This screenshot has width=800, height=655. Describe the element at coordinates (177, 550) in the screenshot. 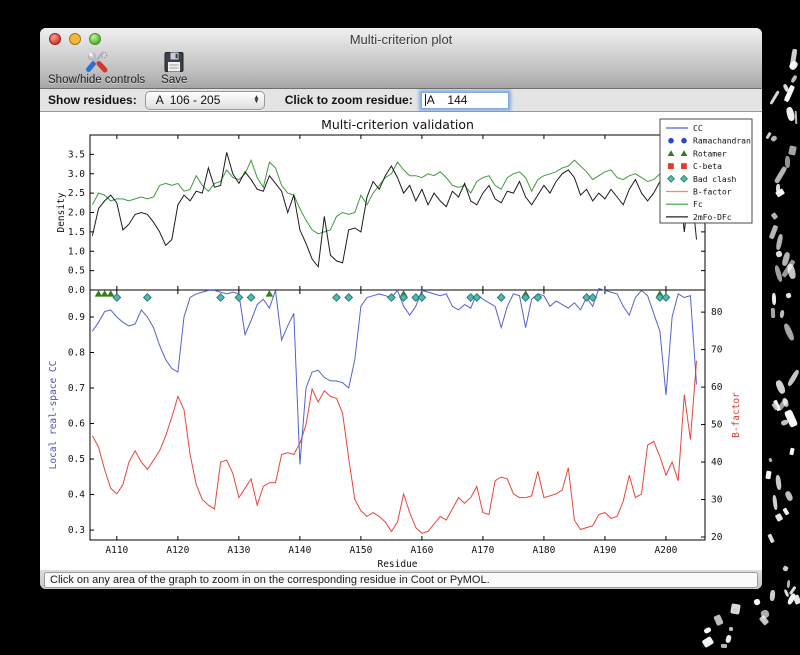

I see `x-tick-label: A120` at that location.